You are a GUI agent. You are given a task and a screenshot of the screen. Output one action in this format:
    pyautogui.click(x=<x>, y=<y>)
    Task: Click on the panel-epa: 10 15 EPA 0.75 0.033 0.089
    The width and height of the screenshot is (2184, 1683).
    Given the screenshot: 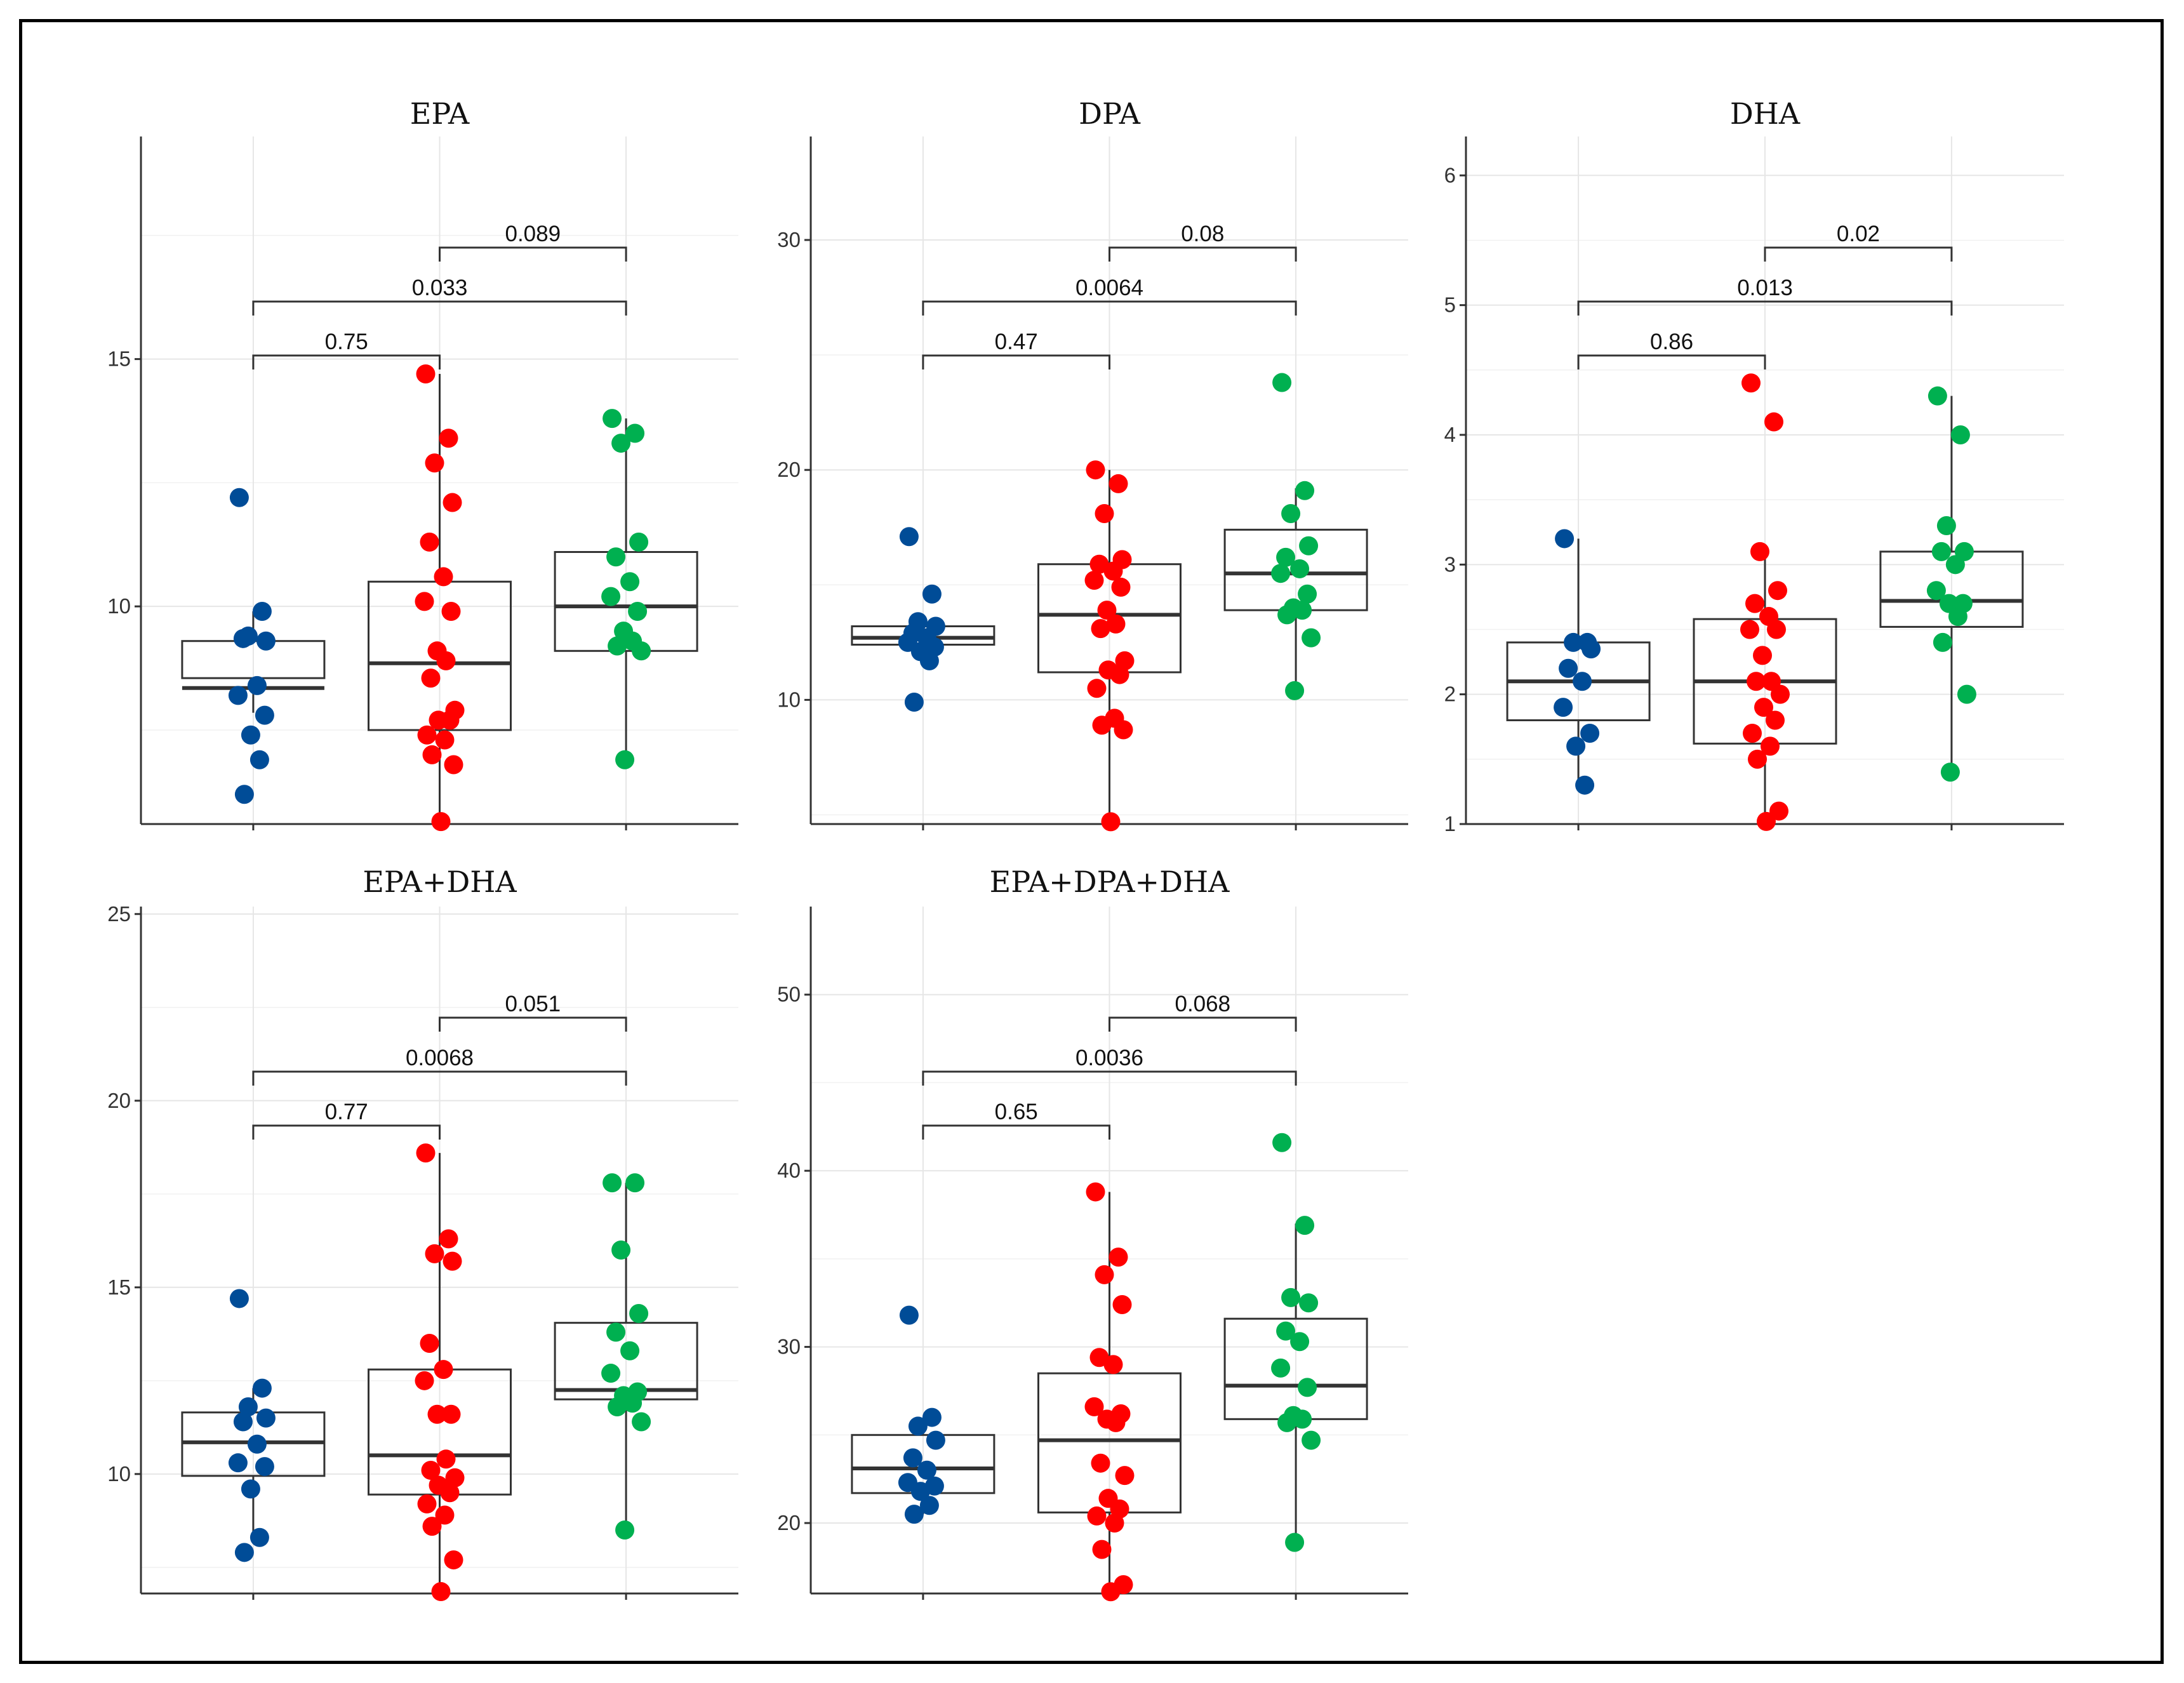 What is the action you would take?
    pyautogui.click(x=423, y=464)
    